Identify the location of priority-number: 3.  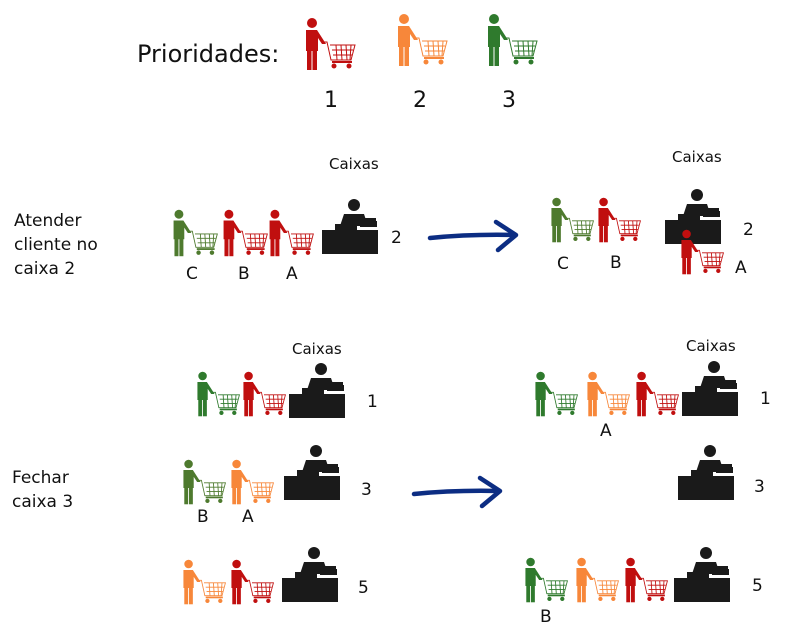
(509, 100).